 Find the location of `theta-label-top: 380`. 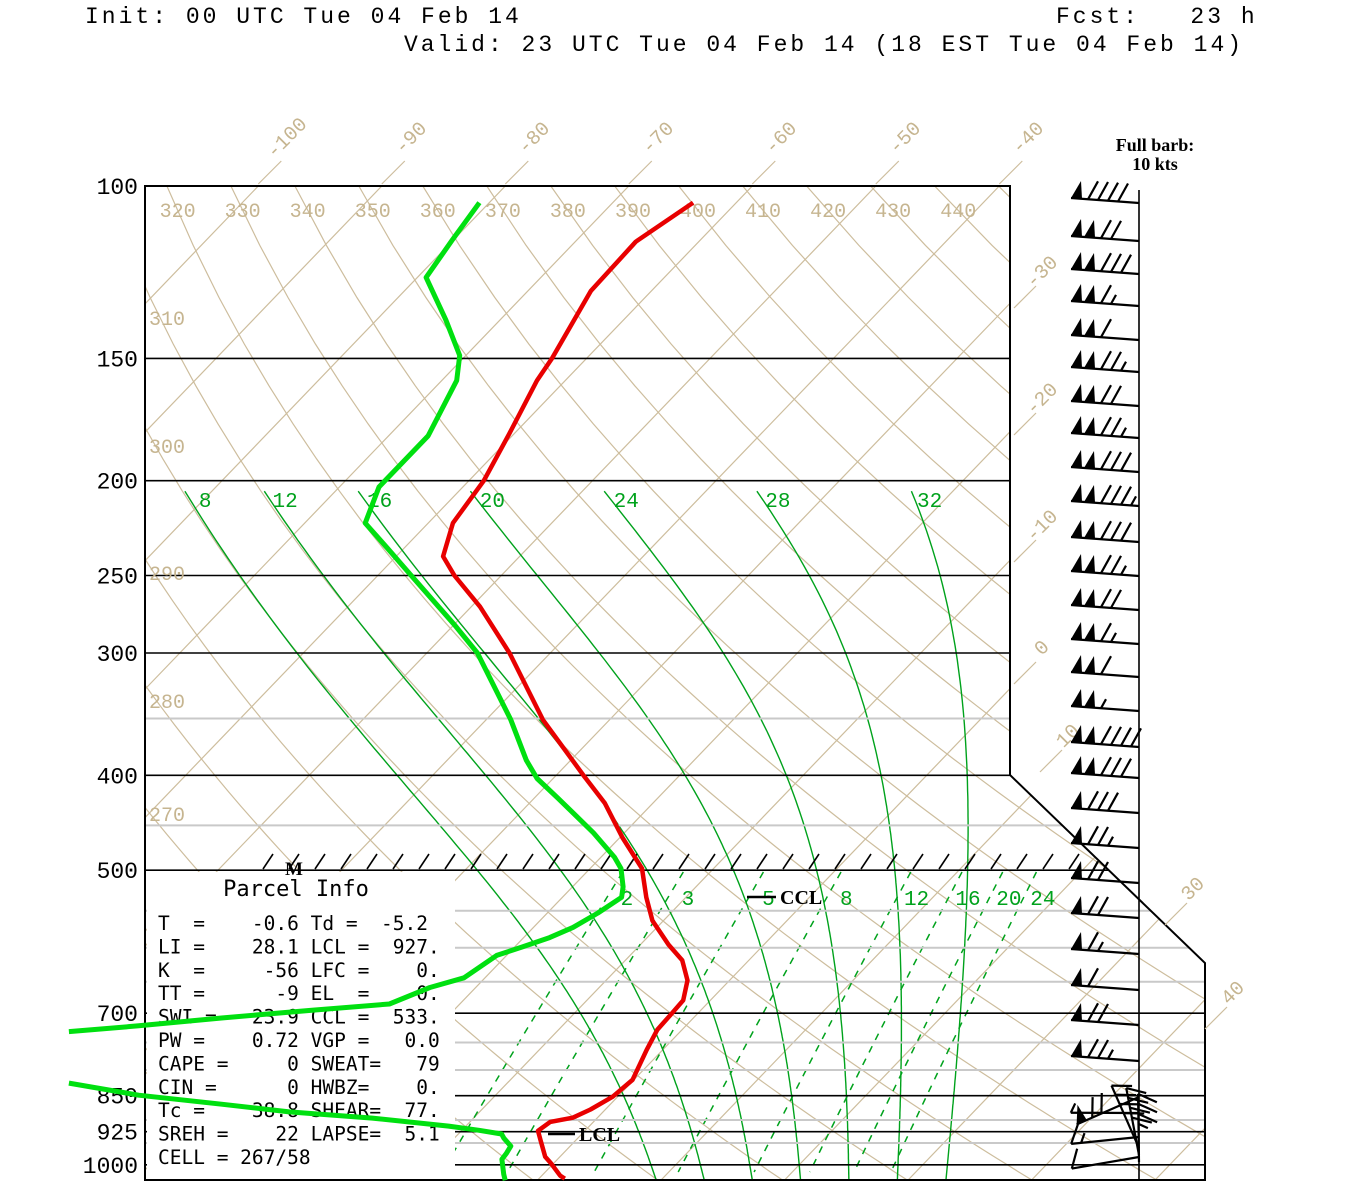

theta-label-top: 380 is located at coordinates (568, 212).